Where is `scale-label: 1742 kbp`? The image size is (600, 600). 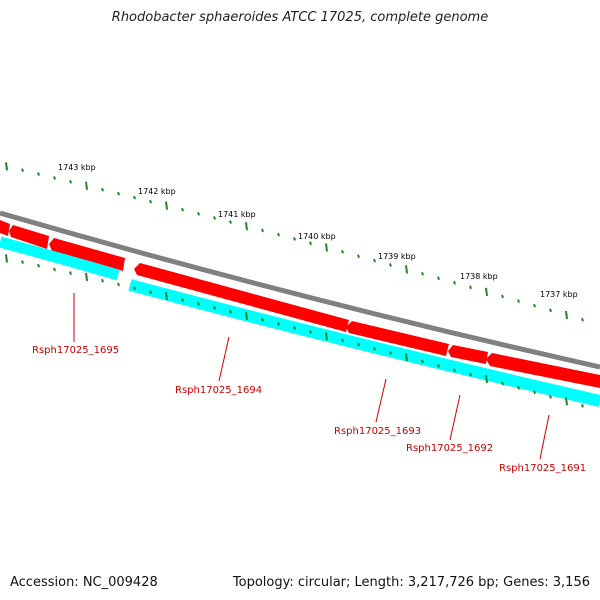 scale-label: 1742 kbp is located at coordinates (157, 191).